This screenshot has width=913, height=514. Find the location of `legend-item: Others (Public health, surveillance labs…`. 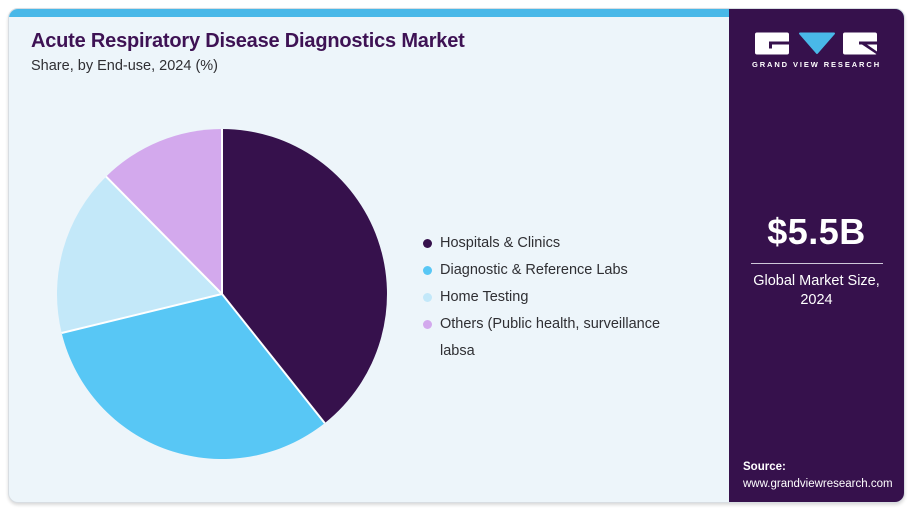

legend-item: Others (Public health, surveillance labs… is located at coordinates (557, 338).